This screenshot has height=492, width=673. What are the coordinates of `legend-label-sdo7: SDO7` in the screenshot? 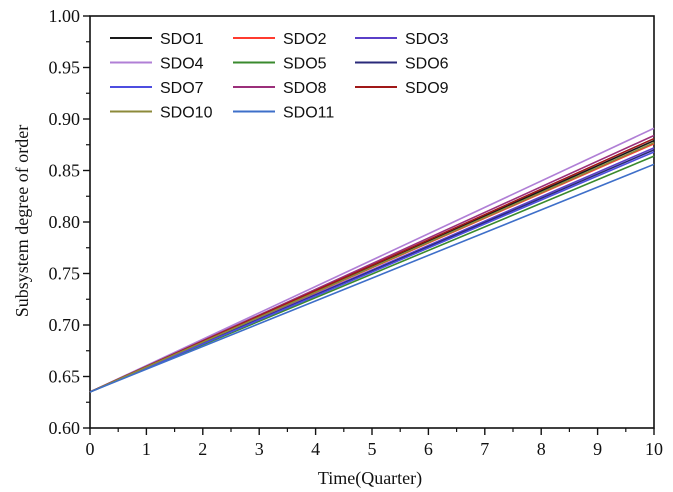 It's located at (182, 88).